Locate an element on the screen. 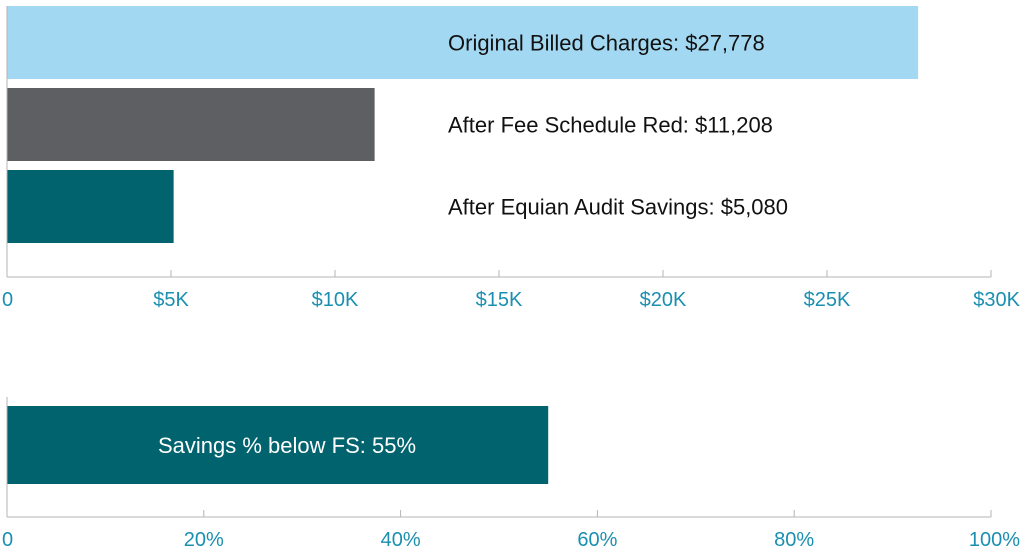 The width and height of the screenshot is (1024, 554). tick-label-1-4: $20K is located at coordinates (663, 300).